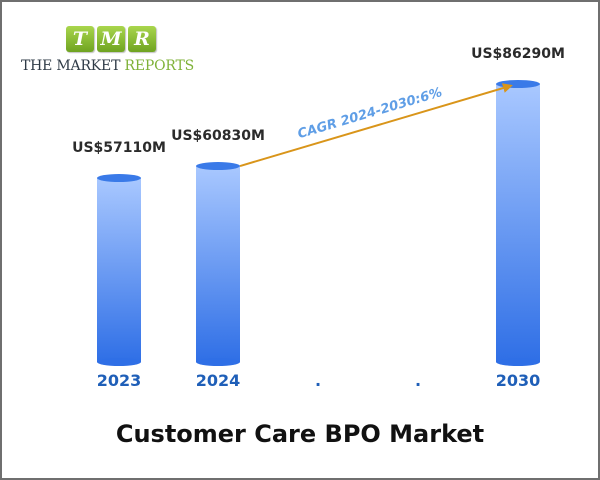  What do you see at coordinates (73, 66) in the screenshot?
I see `logo-text-part1: THE MARKET` at bounding box center [73, 66].